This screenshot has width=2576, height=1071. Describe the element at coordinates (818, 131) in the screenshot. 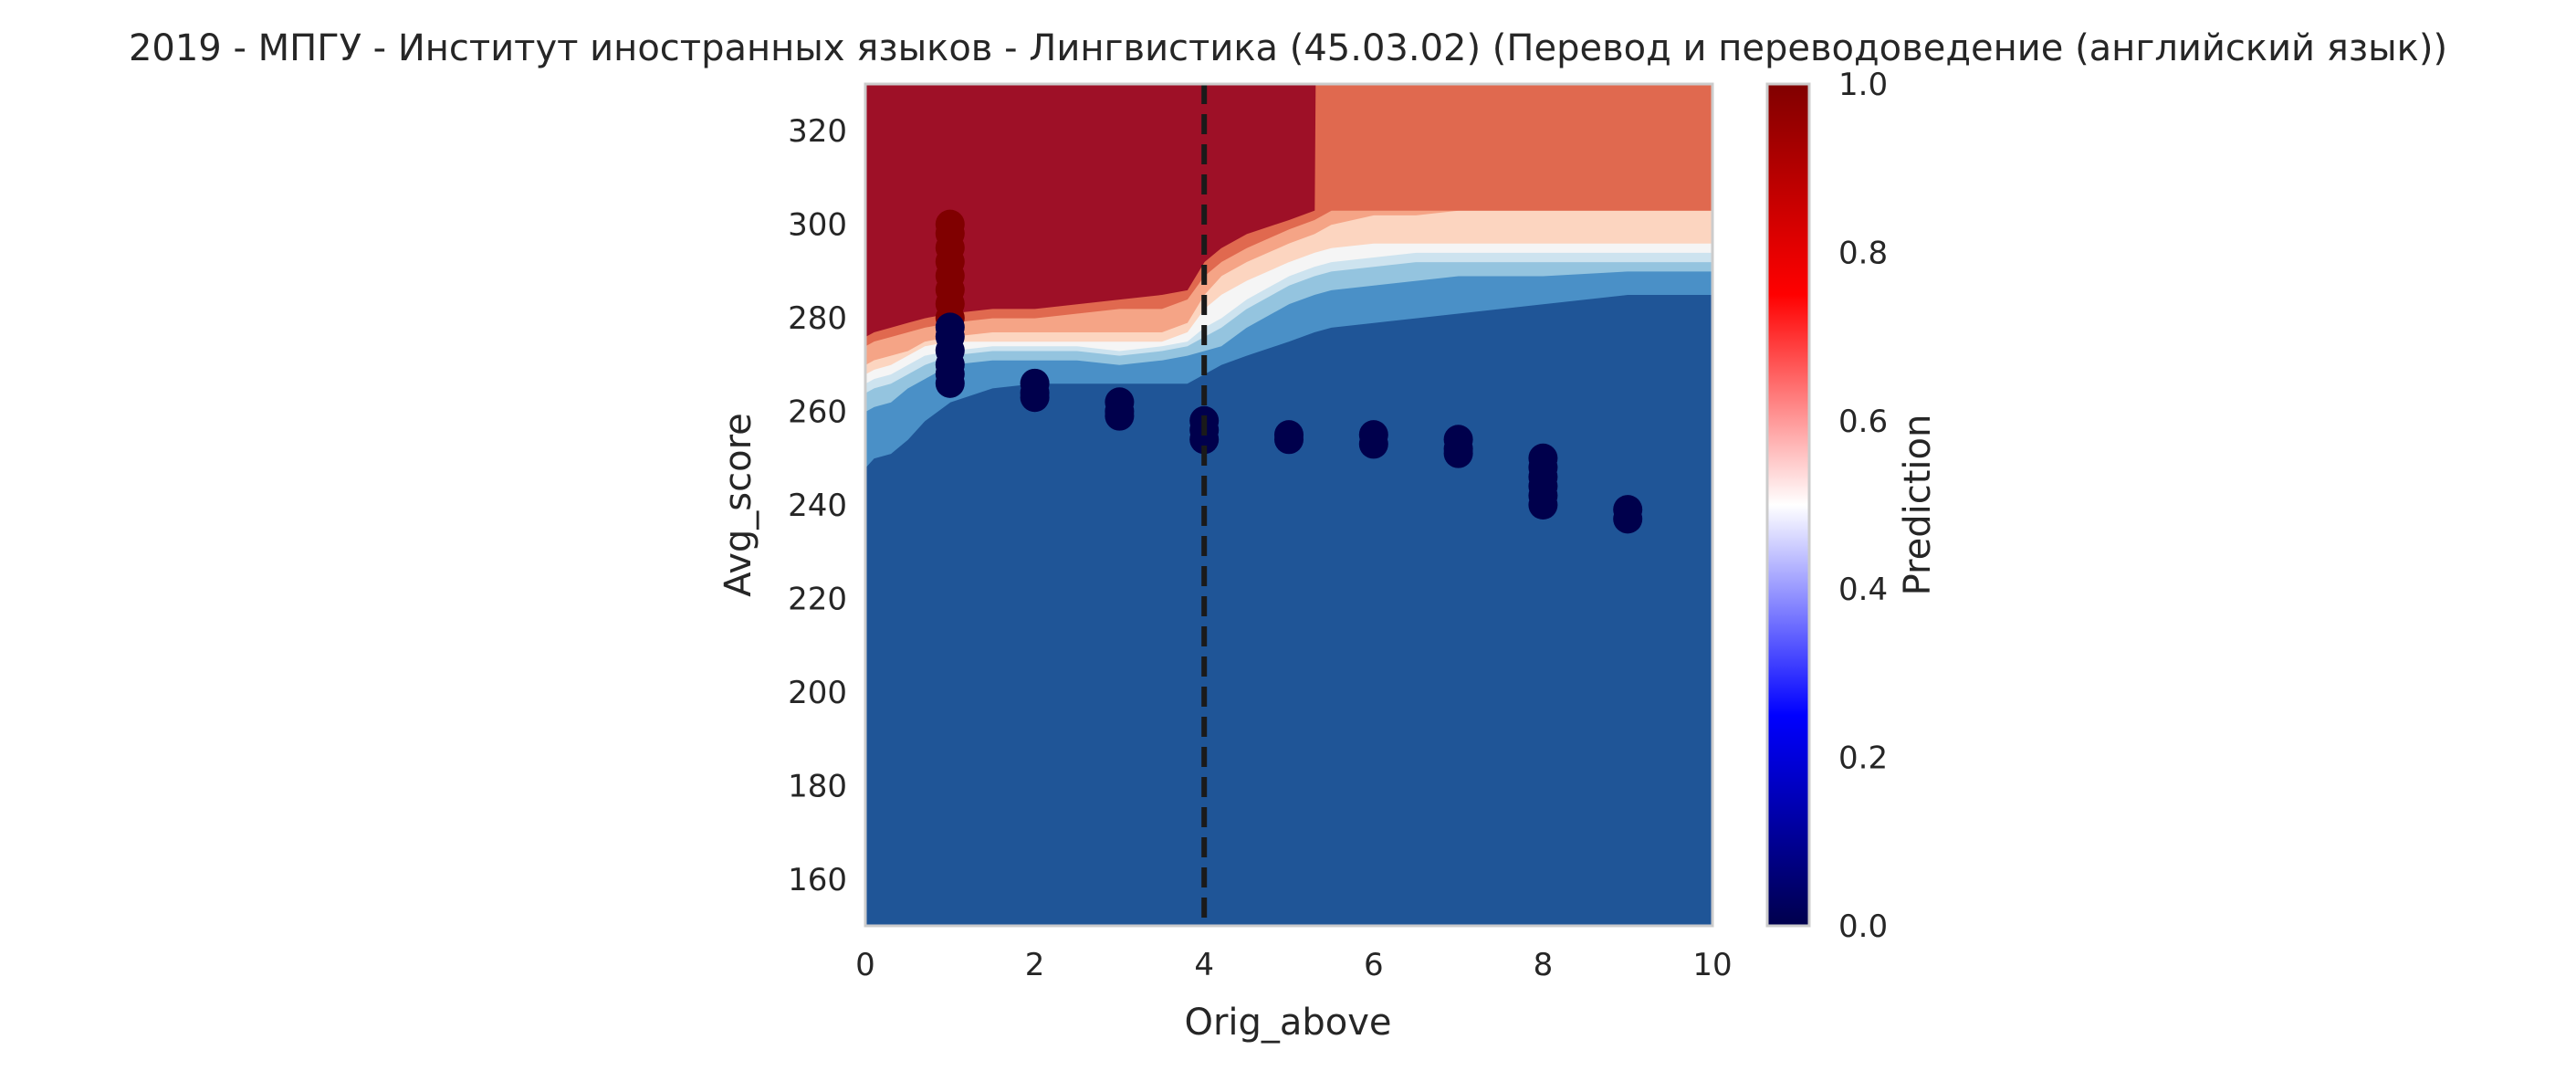

I see `y-tick-label: 320` at that location.